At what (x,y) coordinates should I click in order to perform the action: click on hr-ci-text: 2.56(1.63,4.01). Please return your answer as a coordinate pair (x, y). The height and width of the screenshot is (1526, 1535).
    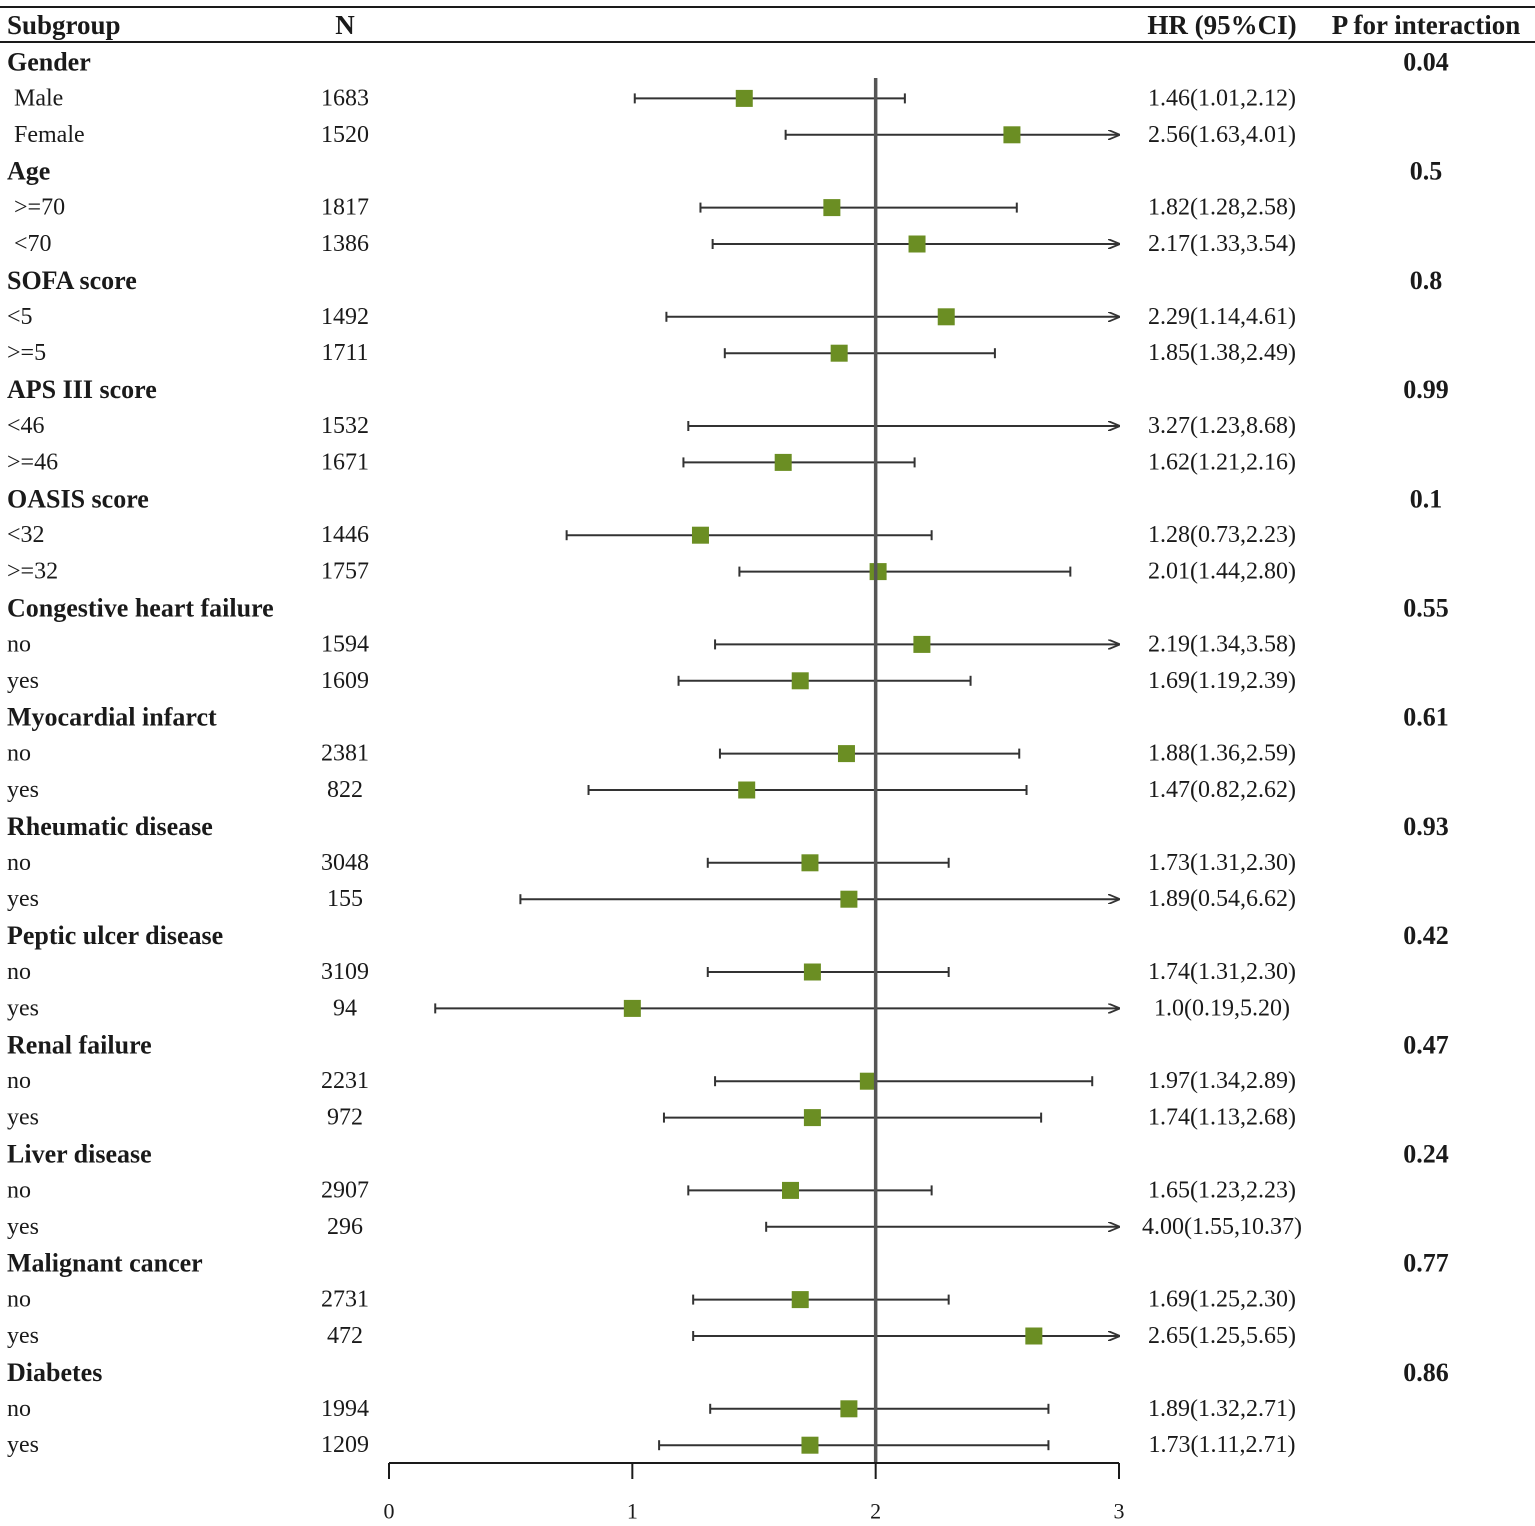
    Looking at the image, I should click on (1222, 135).